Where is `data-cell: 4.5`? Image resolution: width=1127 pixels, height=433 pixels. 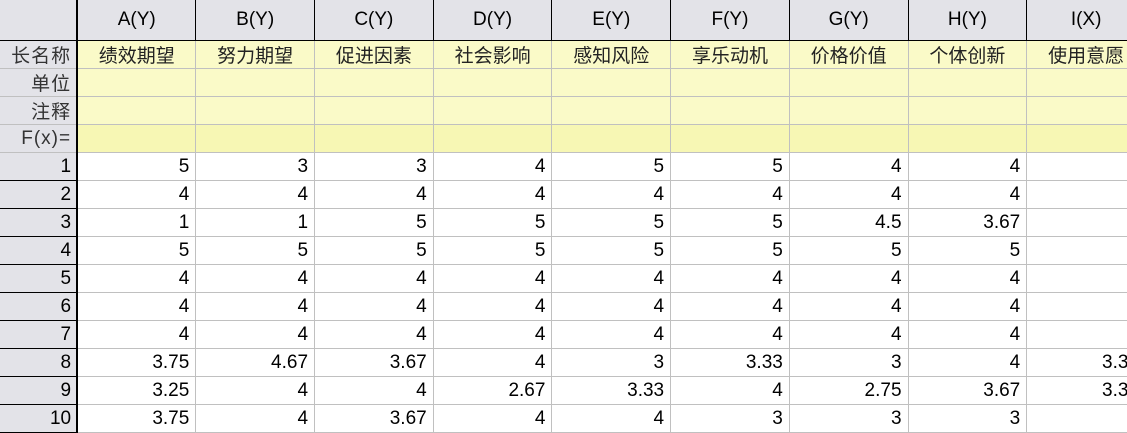
data-cell: 4.5 is located at coordinates (849, 222).